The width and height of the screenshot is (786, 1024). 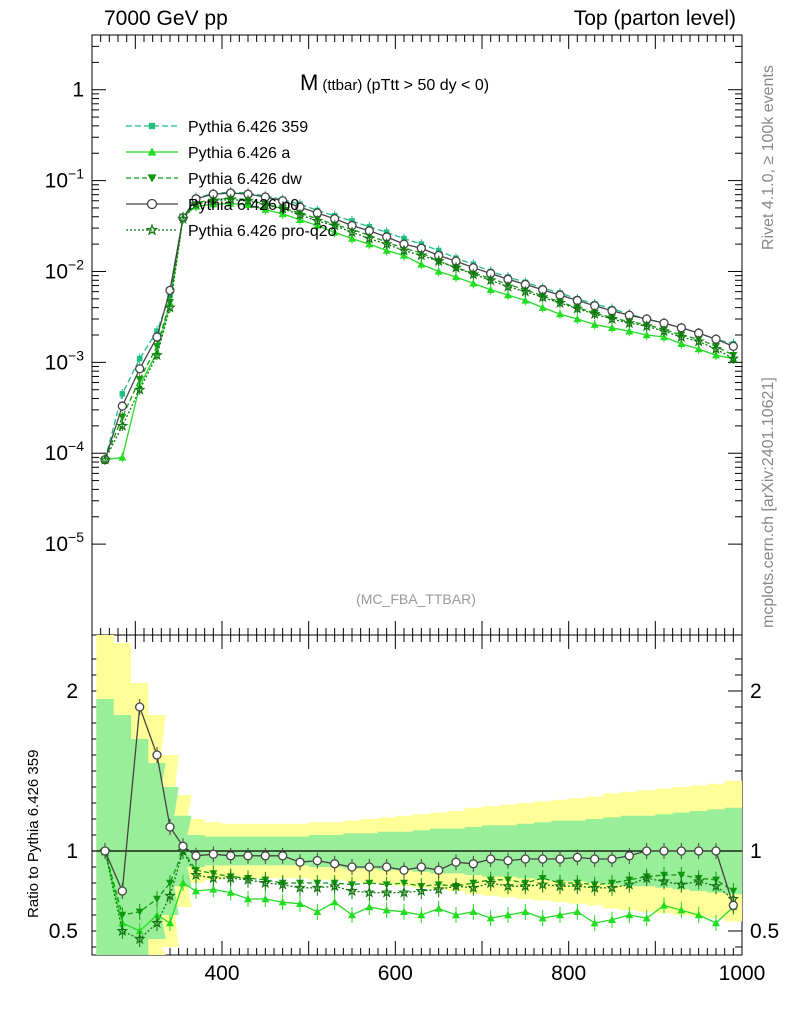 I want to click on legend-item-sdw: Pythia 6.426 dw, so click(x=214, y=179).